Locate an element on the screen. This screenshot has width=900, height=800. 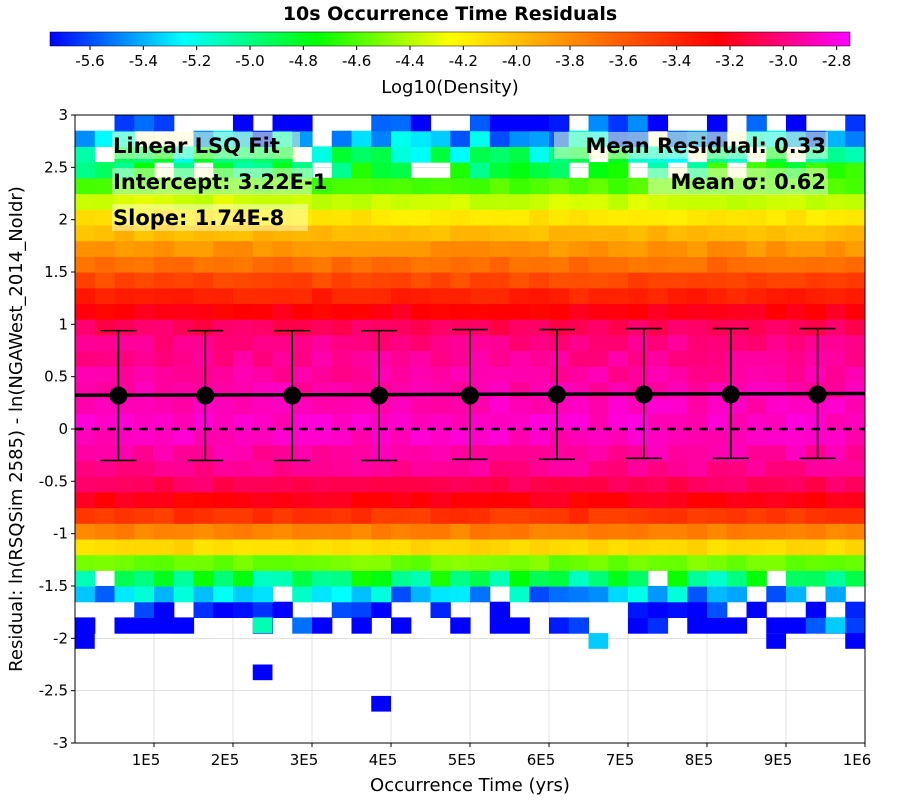
y-tick-label: 0.5 is located at coordinates (56, 377).